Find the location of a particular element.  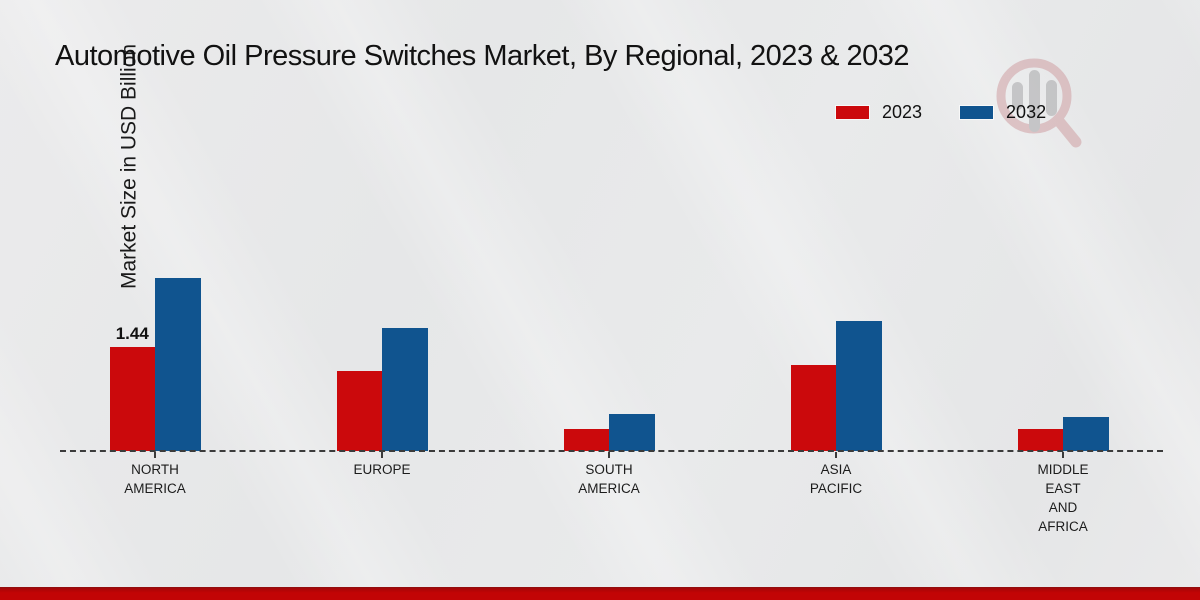

bottom-accent-band is located at coordinates (600, 593).